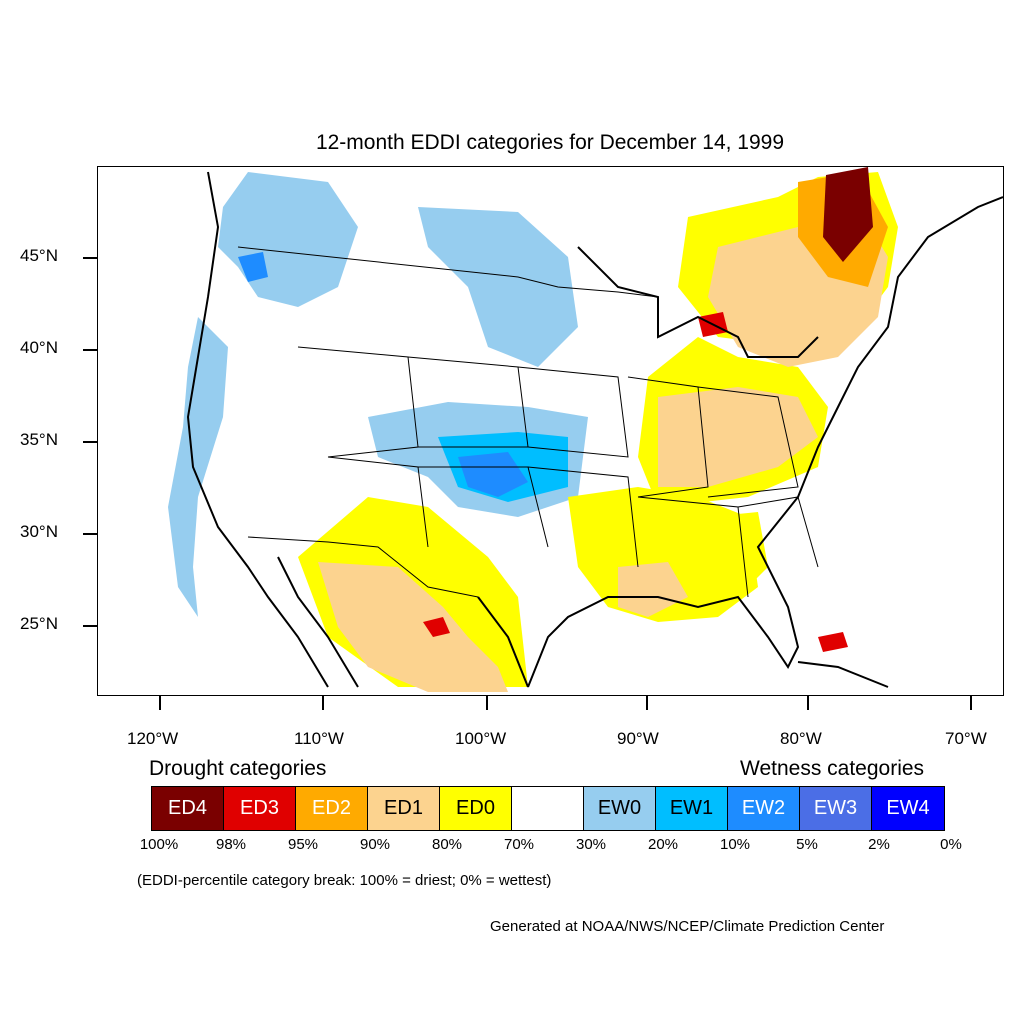 This screenshot has width=1024, height=1024. I want to click on ew2-region-central-plains, so click(493, 474).